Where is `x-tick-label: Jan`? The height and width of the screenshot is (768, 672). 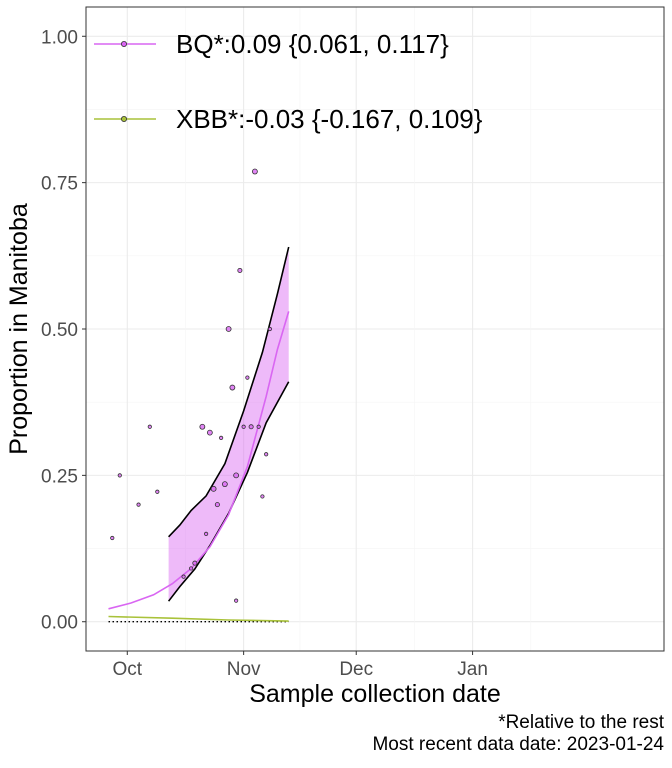
x-tick-label: Jan is located at coordinates (472, 669).